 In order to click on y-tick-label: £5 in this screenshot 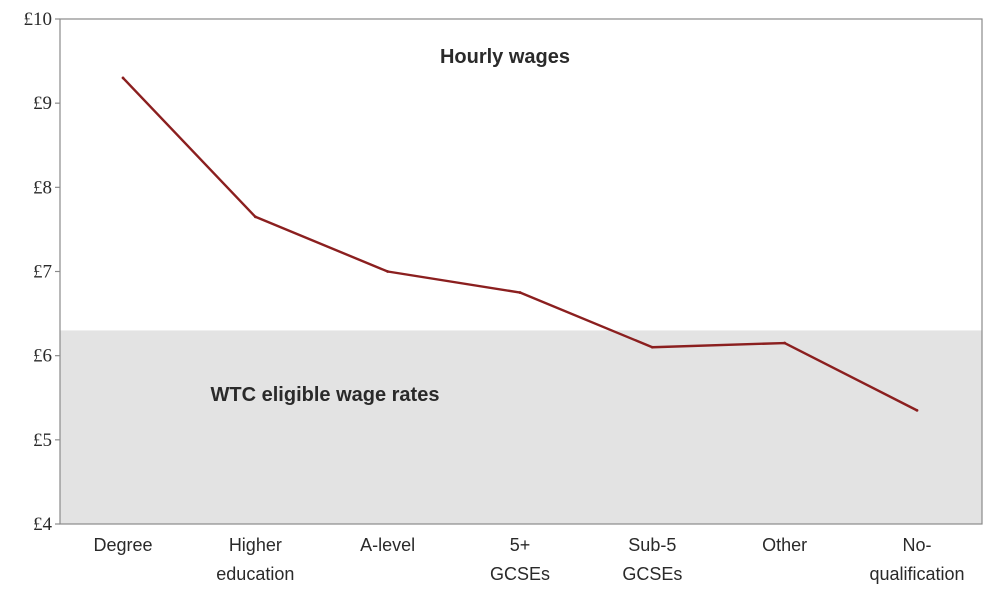, I will do `click(42, 440)`.